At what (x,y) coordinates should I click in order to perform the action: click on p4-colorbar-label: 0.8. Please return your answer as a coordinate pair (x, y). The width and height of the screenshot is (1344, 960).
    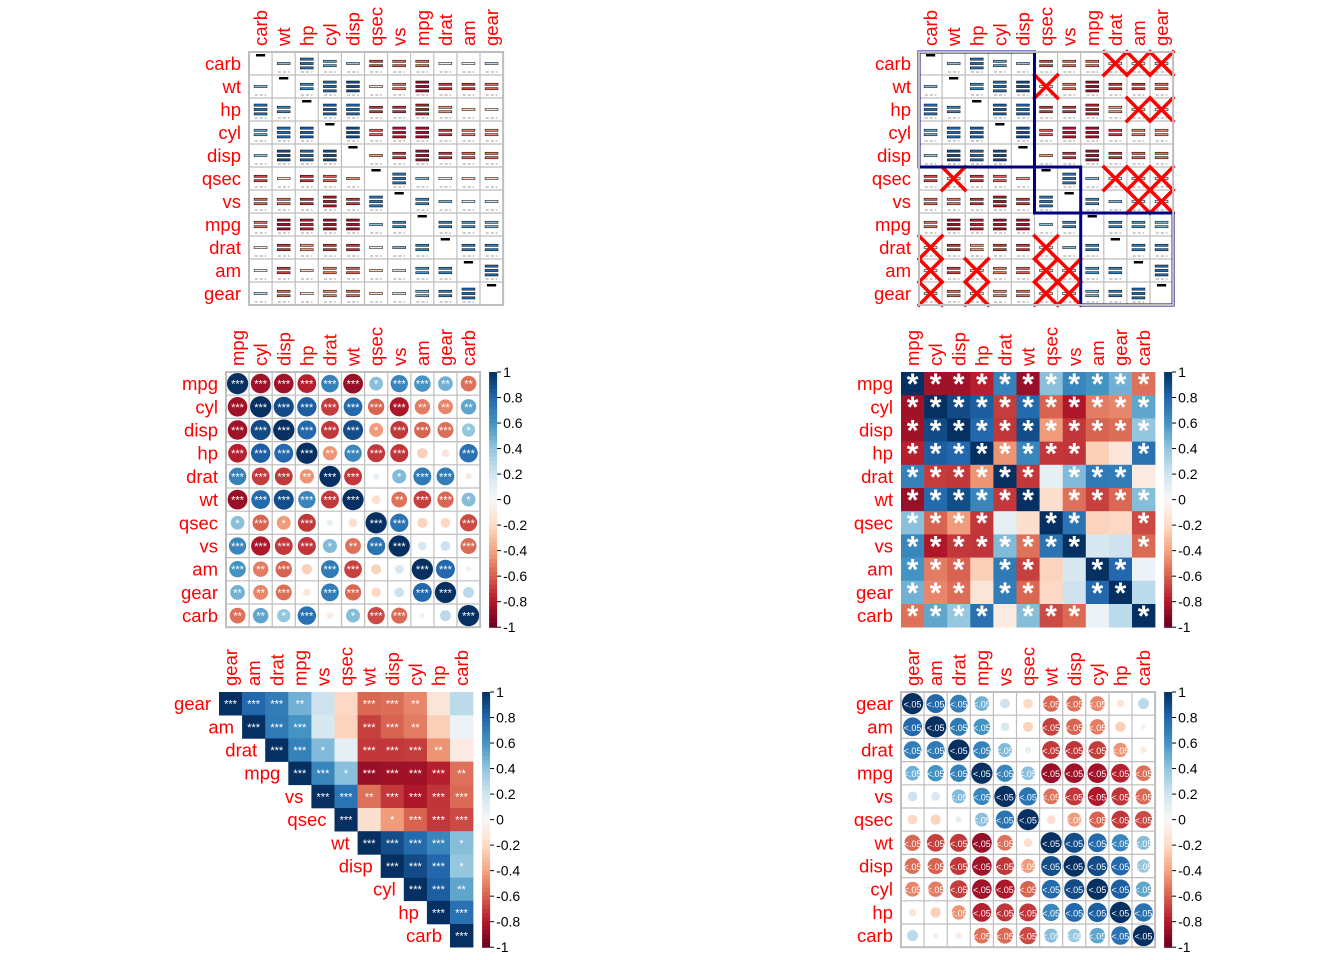
    Looking at the image, I should click on (1188, 398).